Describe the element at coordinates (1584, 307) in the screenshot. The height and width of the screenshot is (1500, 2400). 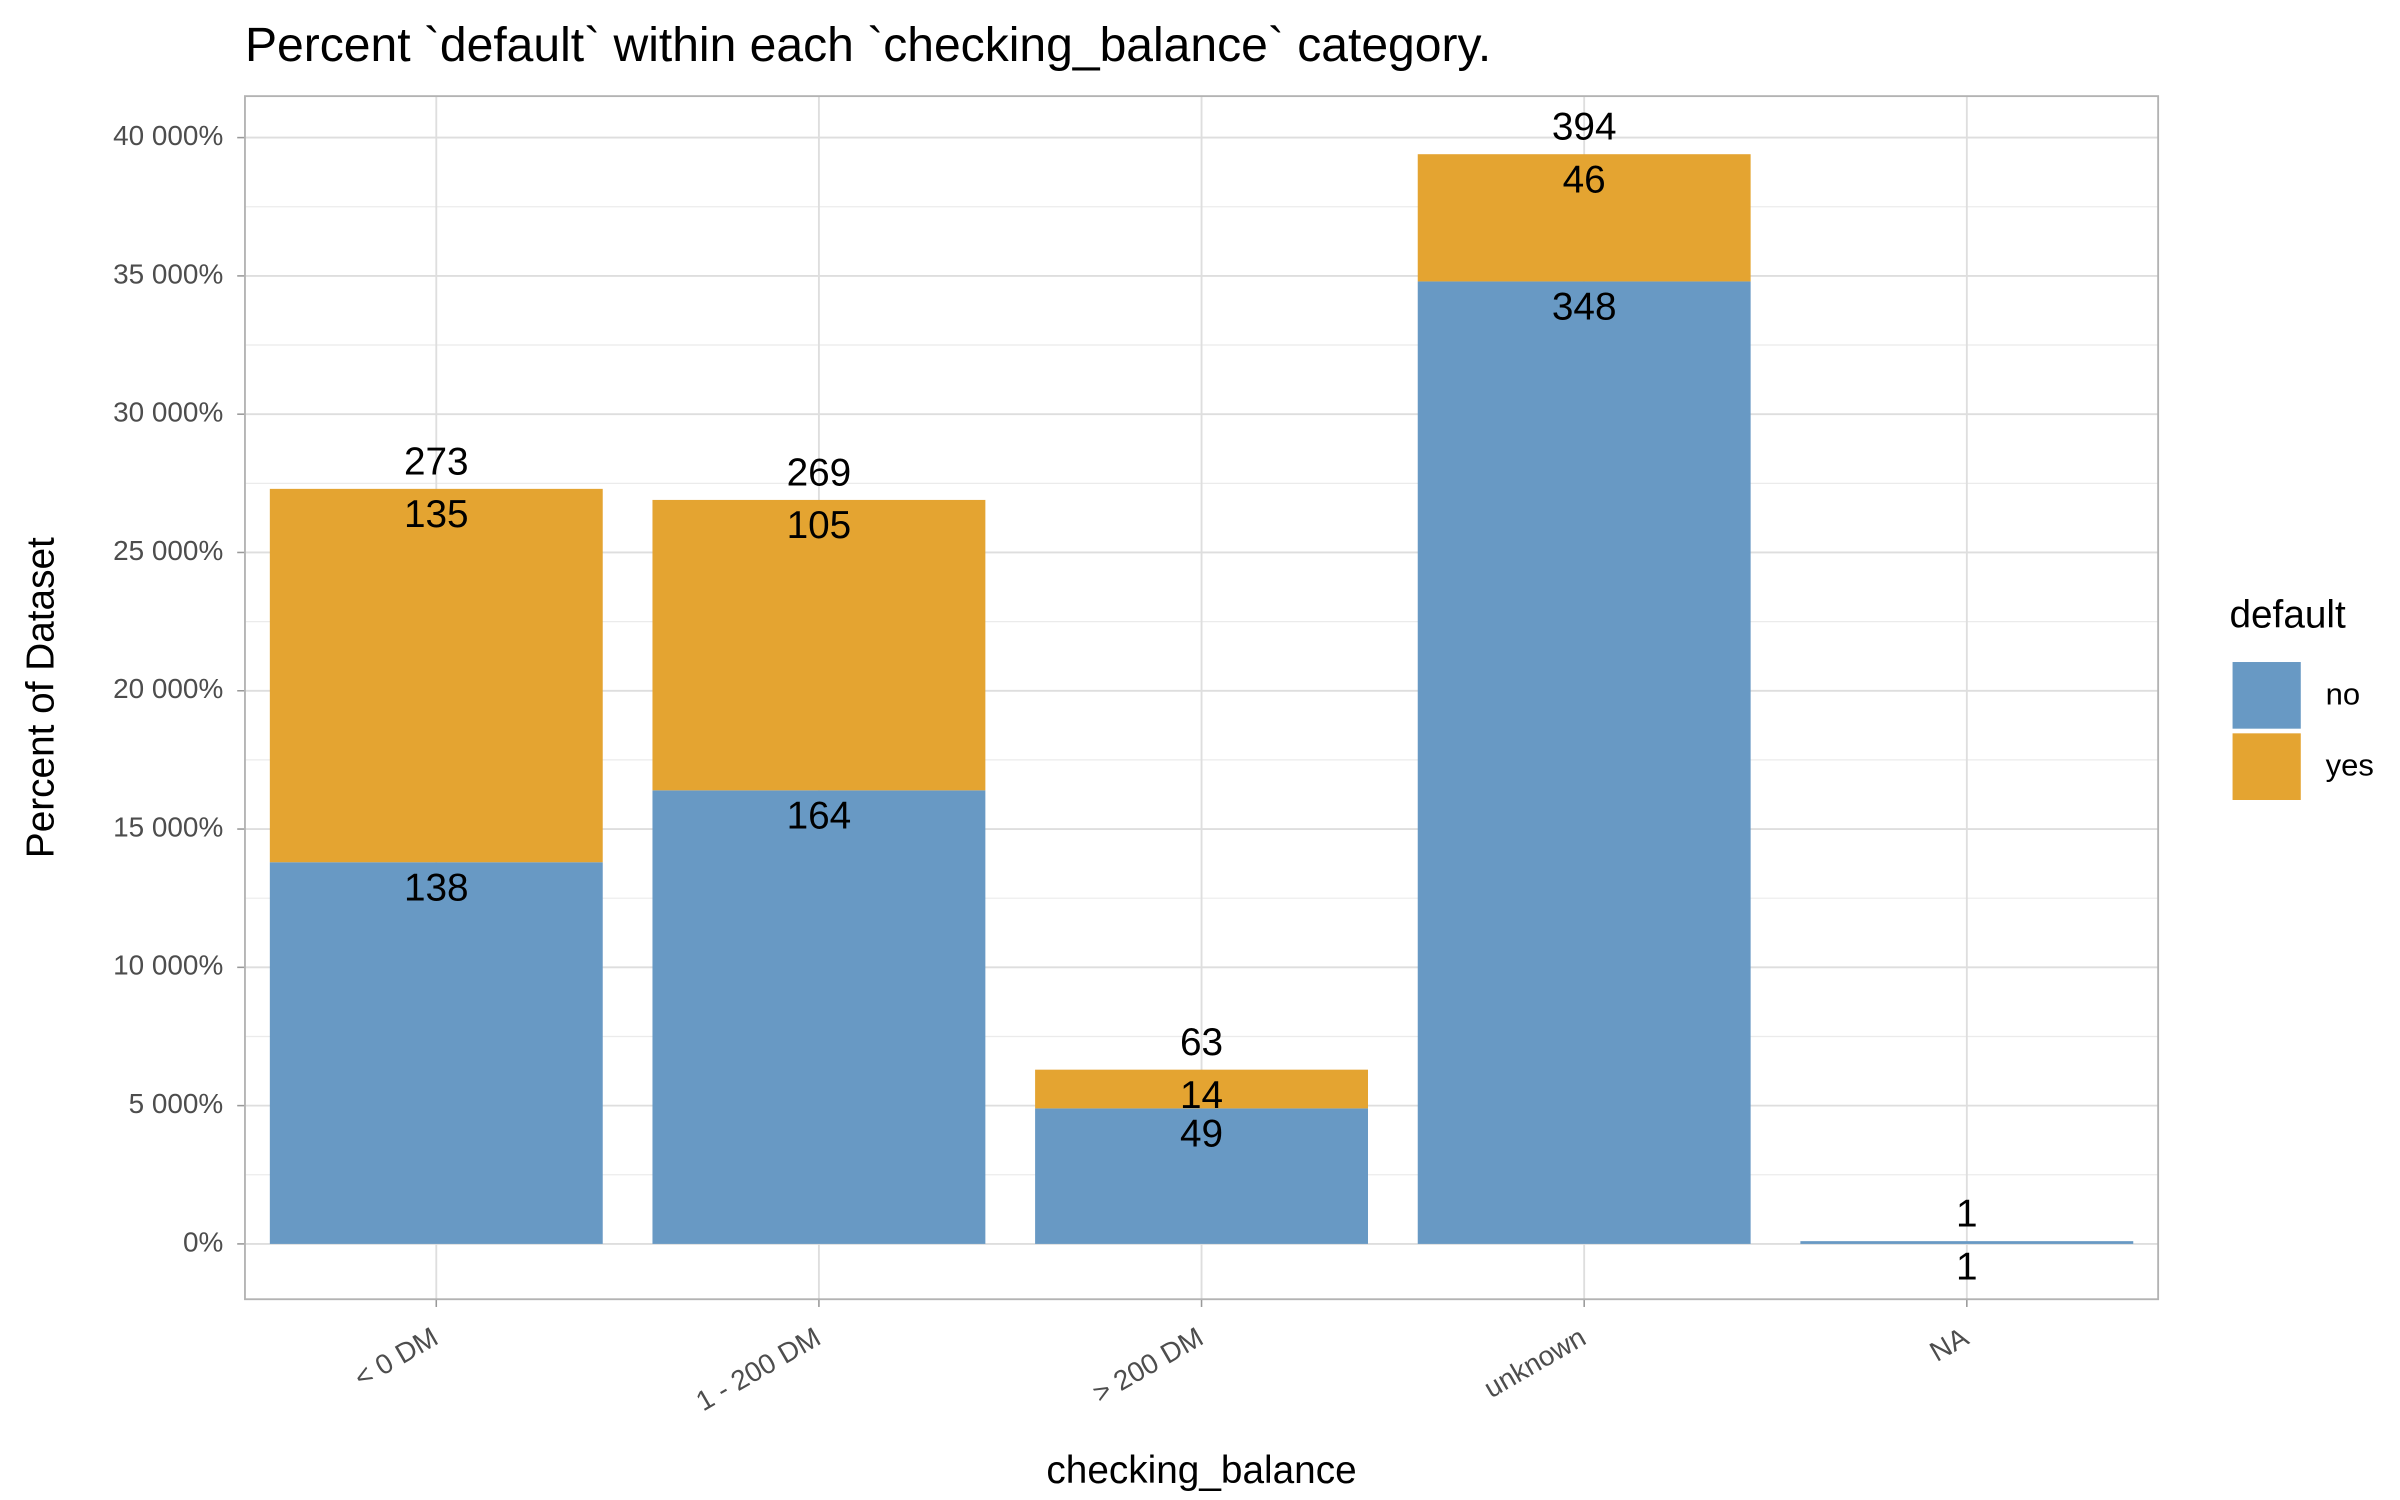
I see `value-label: 348` at that location.